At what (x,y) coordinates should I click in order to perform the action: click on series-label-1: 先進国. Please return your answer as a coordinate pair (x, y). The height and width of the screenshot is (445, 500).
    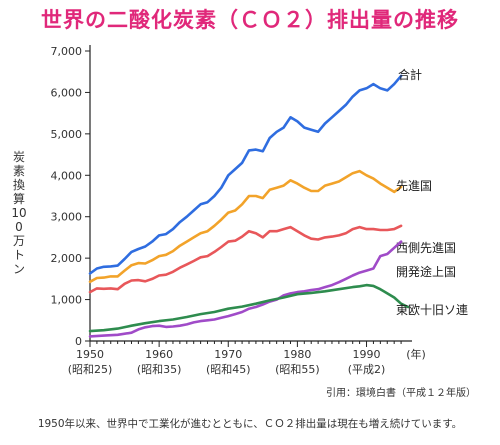
    Looking at the image, I should click on (414, 186).